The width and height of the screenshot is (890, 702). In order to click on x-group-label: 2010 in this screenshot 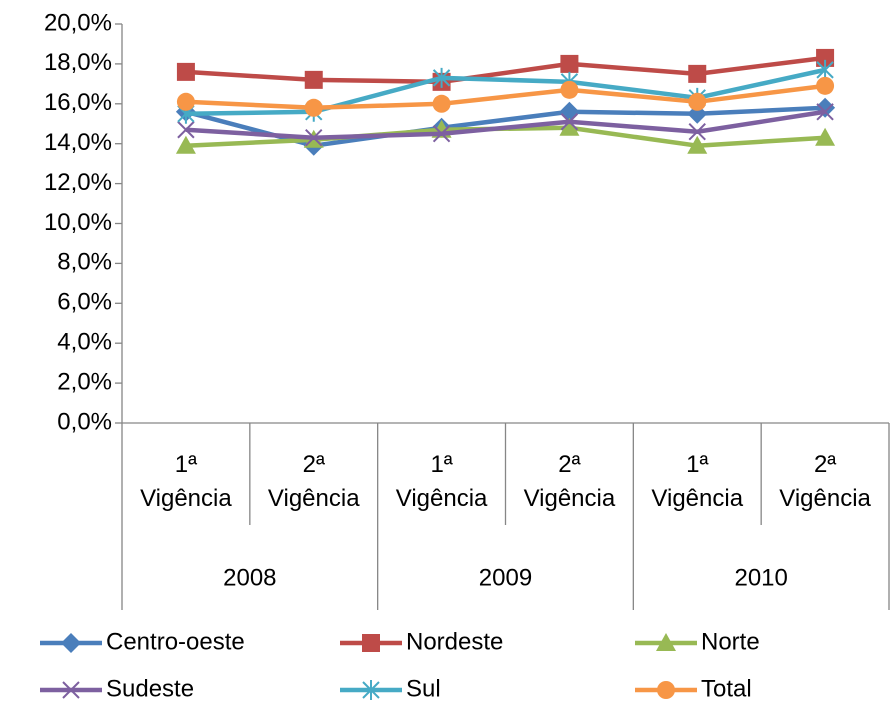, I will do `click(760, 577)`.